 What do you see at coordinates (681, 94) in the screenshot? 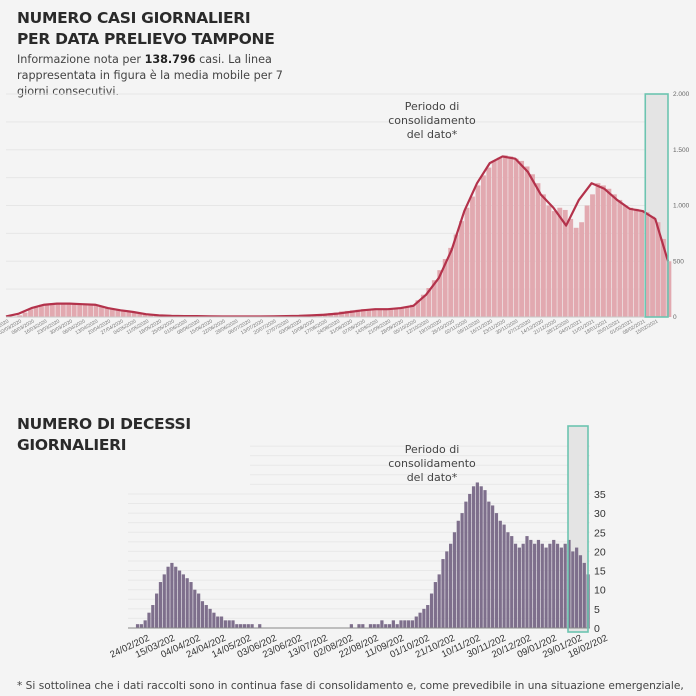
I see `y-tick-label: 2.000` at bounding box center [681, 94].